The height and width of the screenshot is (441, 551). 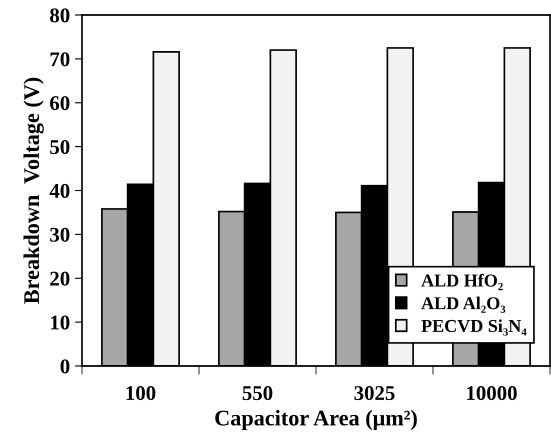 I want to click on x-tick-label: 550, so click(x=257, y=393).